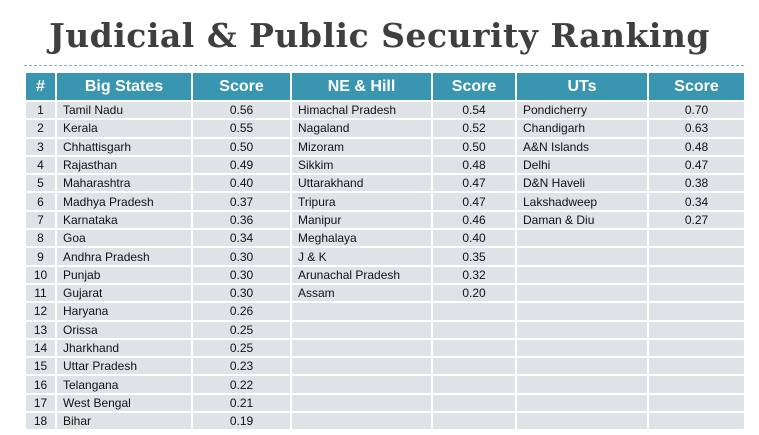  What do you see at coordinates (124, 256) in the screenshot?
I see `big-state-name: Andhra Pradesh` at bounding box center [124, 256].